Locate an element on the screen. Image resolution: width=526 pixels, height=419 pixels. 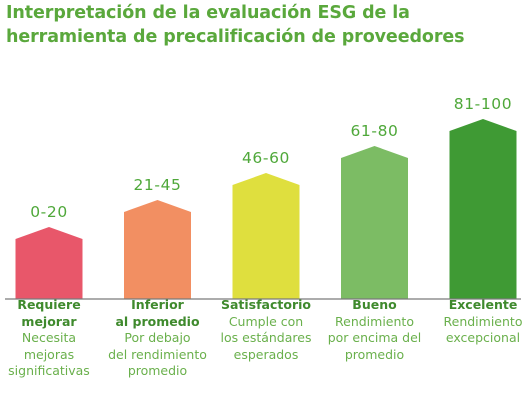
category-description-line: Cumple con is located at coordinates (266, 321).